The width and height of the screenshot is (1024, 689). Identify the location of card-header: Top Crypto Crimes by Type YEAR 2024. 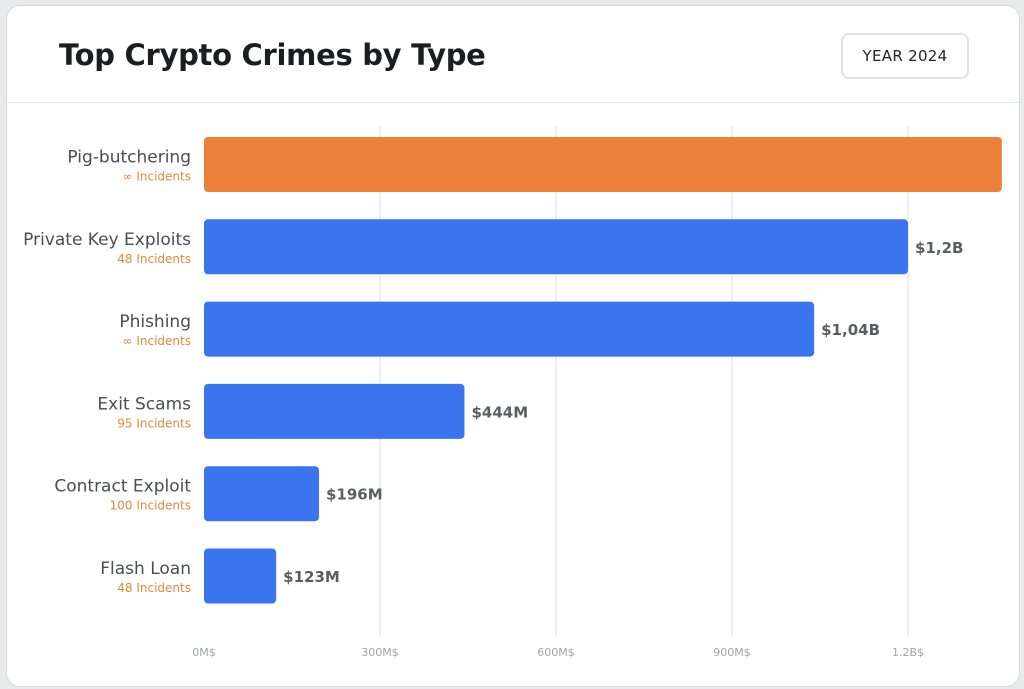
(513, 54).